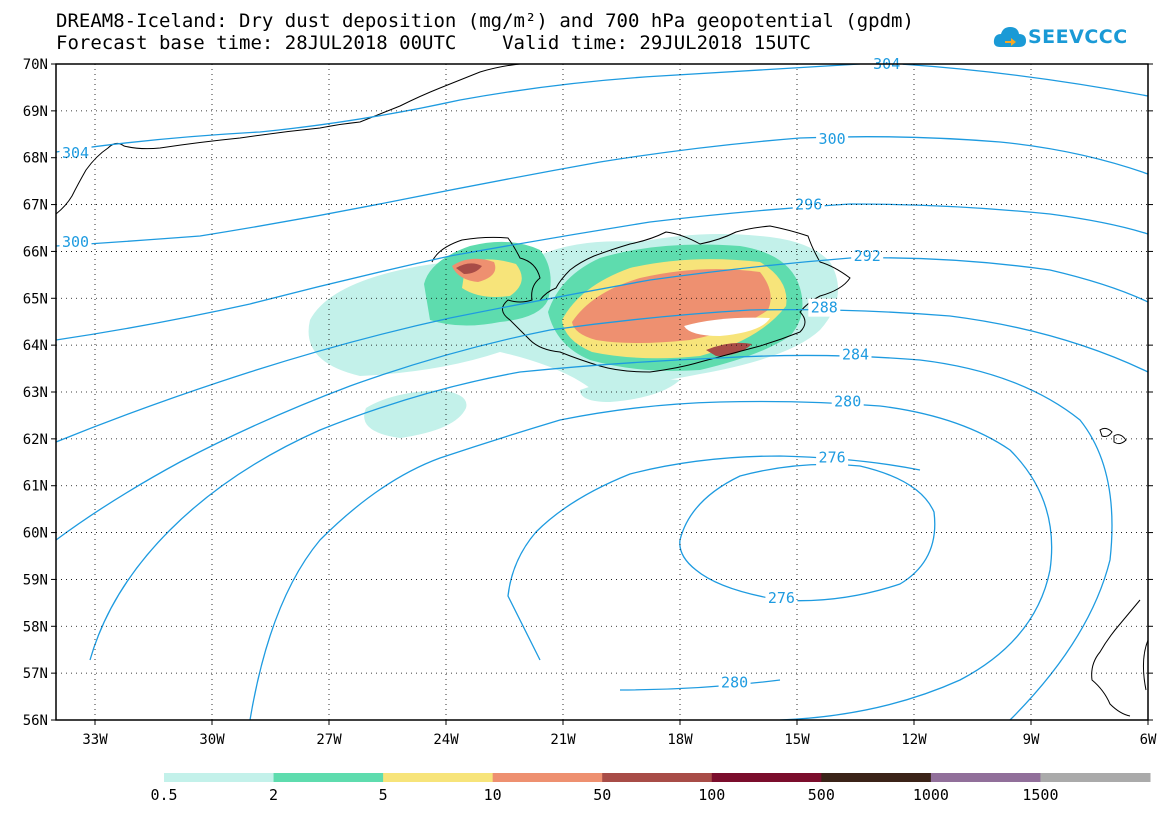 The height and width of the screenshot is (815, 1175). I want to click on faroe-coast, so click(1113, 435).